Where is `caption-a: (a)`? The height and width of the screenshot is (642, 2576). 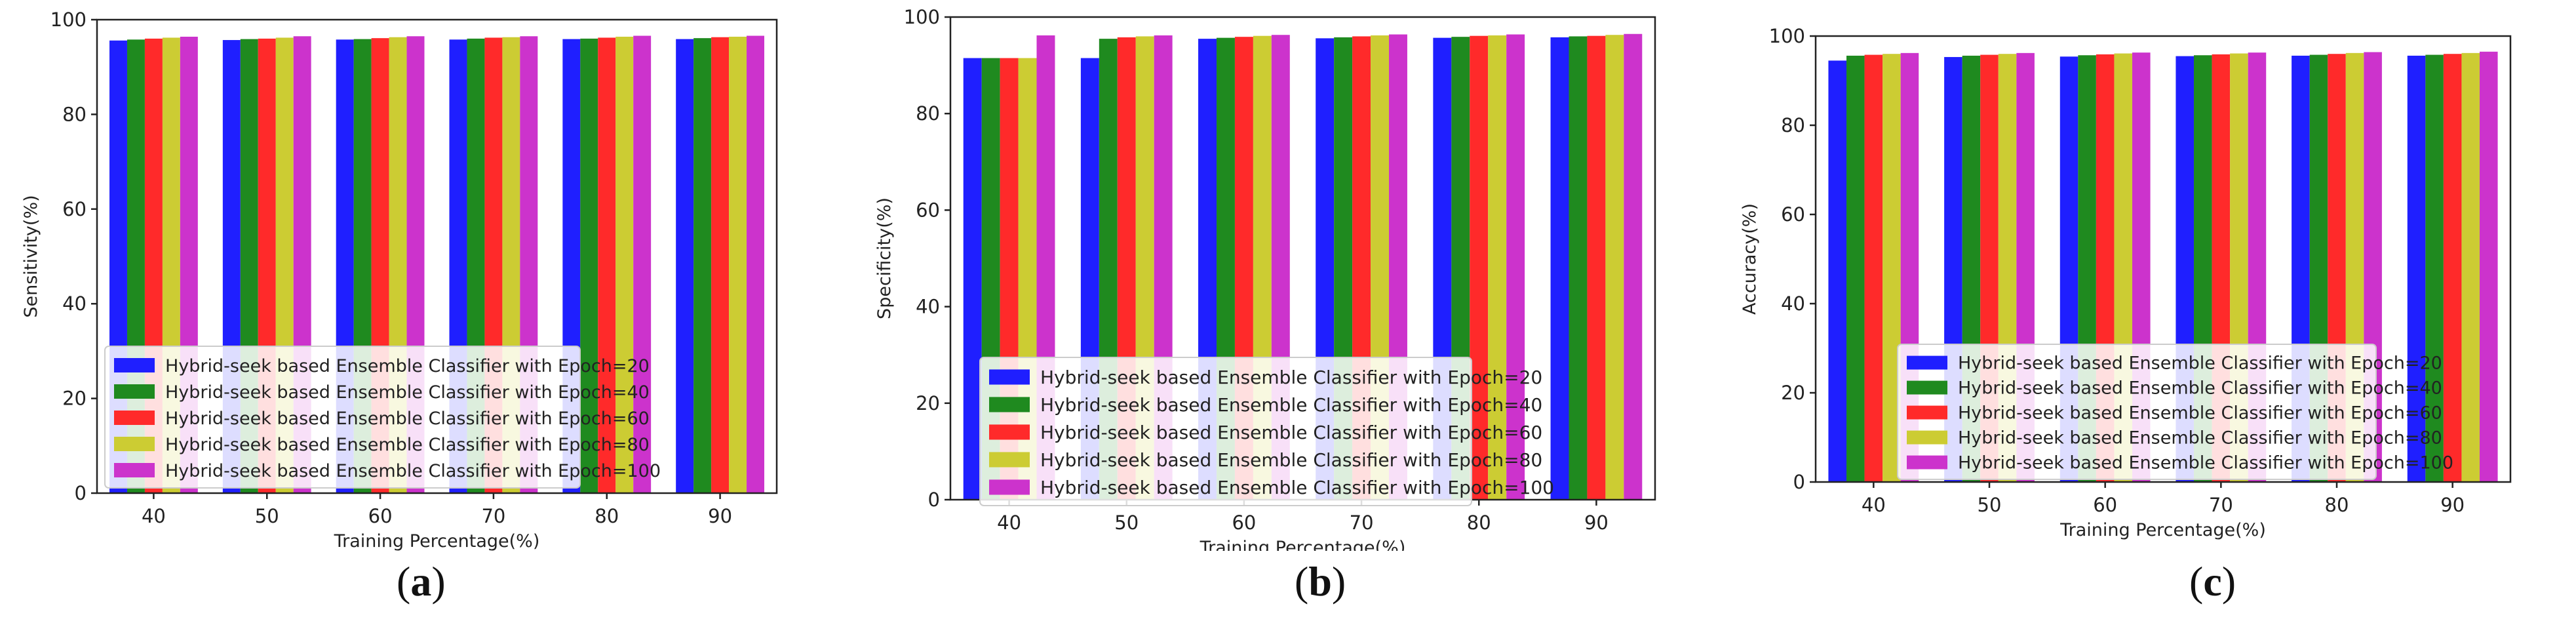 caption-a: (a) is located at coordinates (421, 581).